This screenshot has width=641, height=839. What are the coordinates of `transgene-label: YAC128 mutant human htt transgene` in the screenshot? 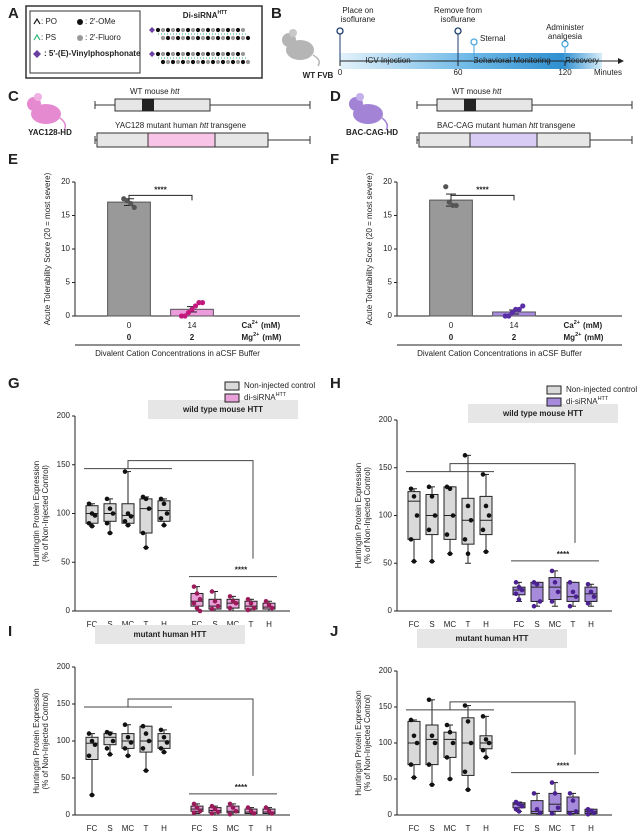 It's located at (181, 125).